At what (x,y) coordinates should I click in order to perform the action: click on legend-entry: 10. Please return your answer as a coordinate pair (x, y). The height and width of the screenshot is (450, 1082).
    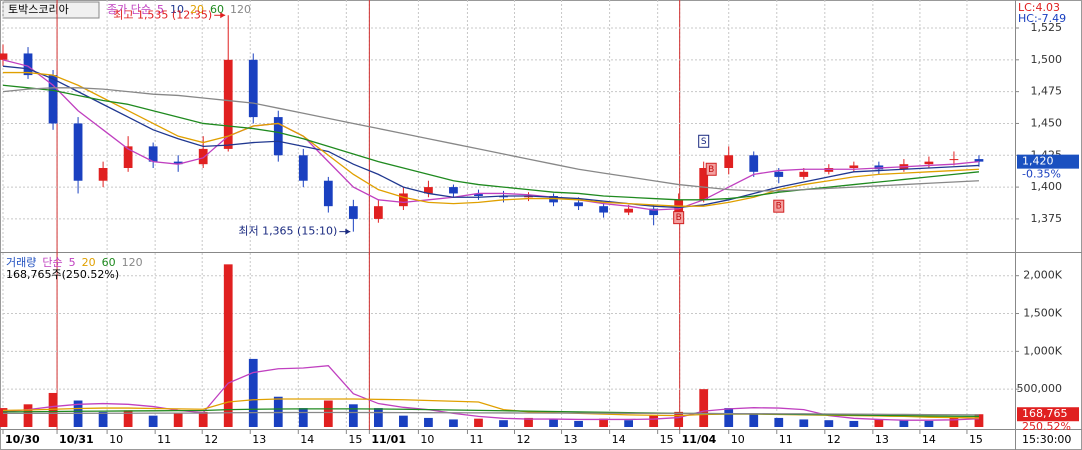
    Looking at the image, I should click on (177, 9).